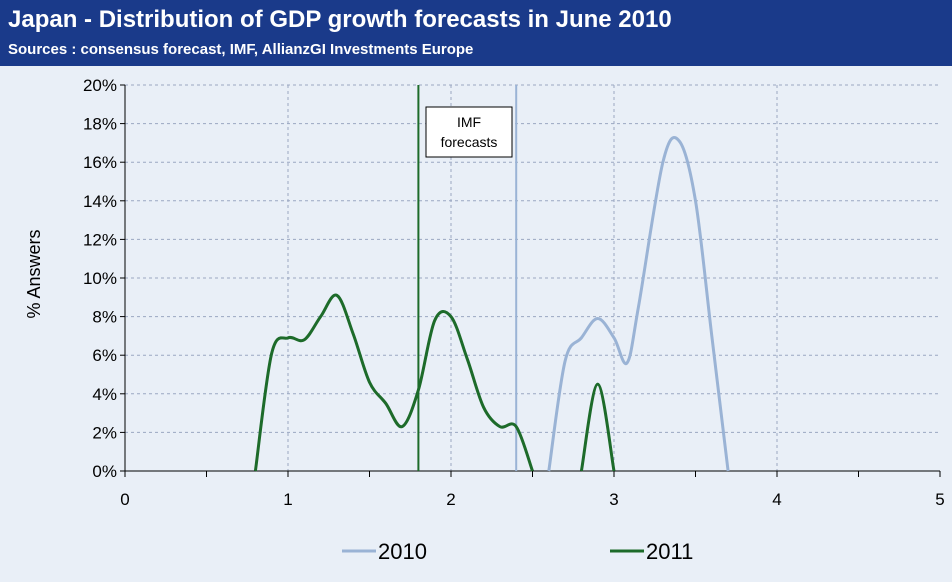 The height and width of the screenshot is (582, 952). Describe the element at coordinates (34, 273) in the screenshot. I see `y-axis-label: % Answers` at that location.